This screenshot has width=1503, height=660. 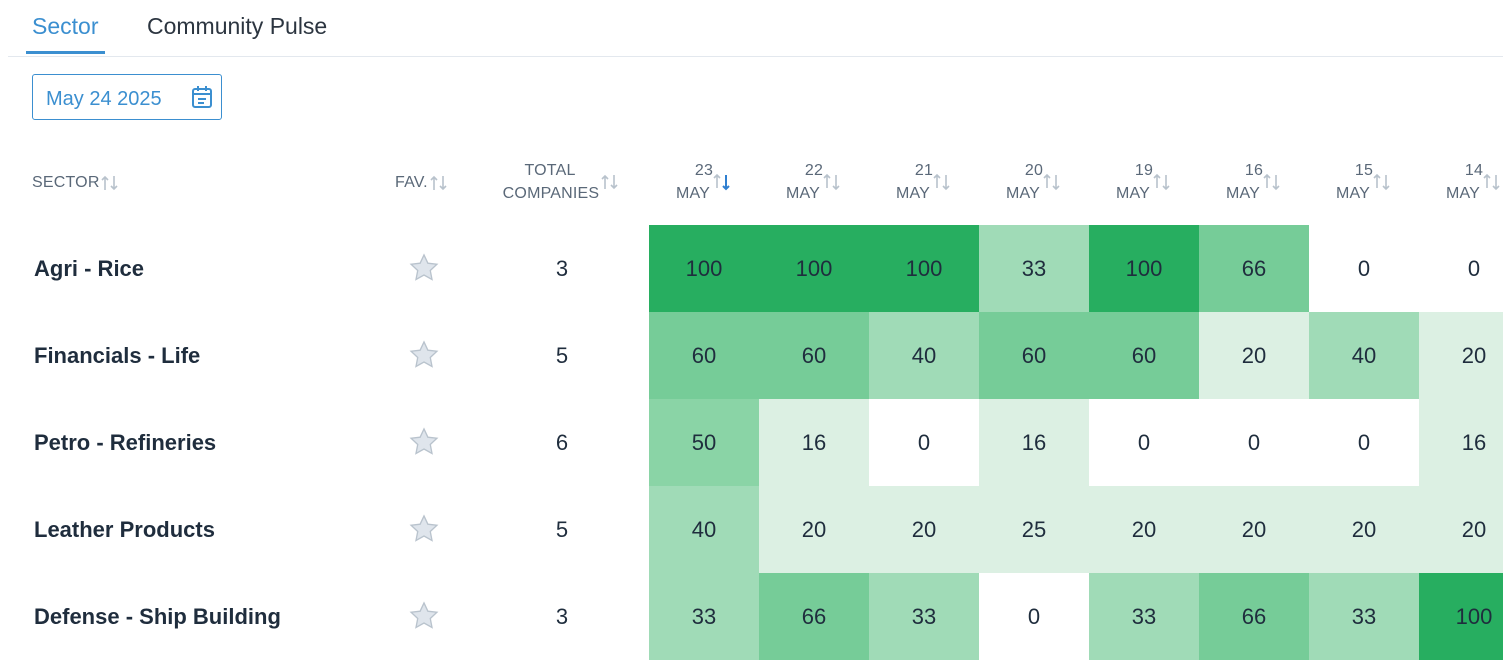 I want to click on column-header-date: 21 MAY, so click(x=924, y=182).